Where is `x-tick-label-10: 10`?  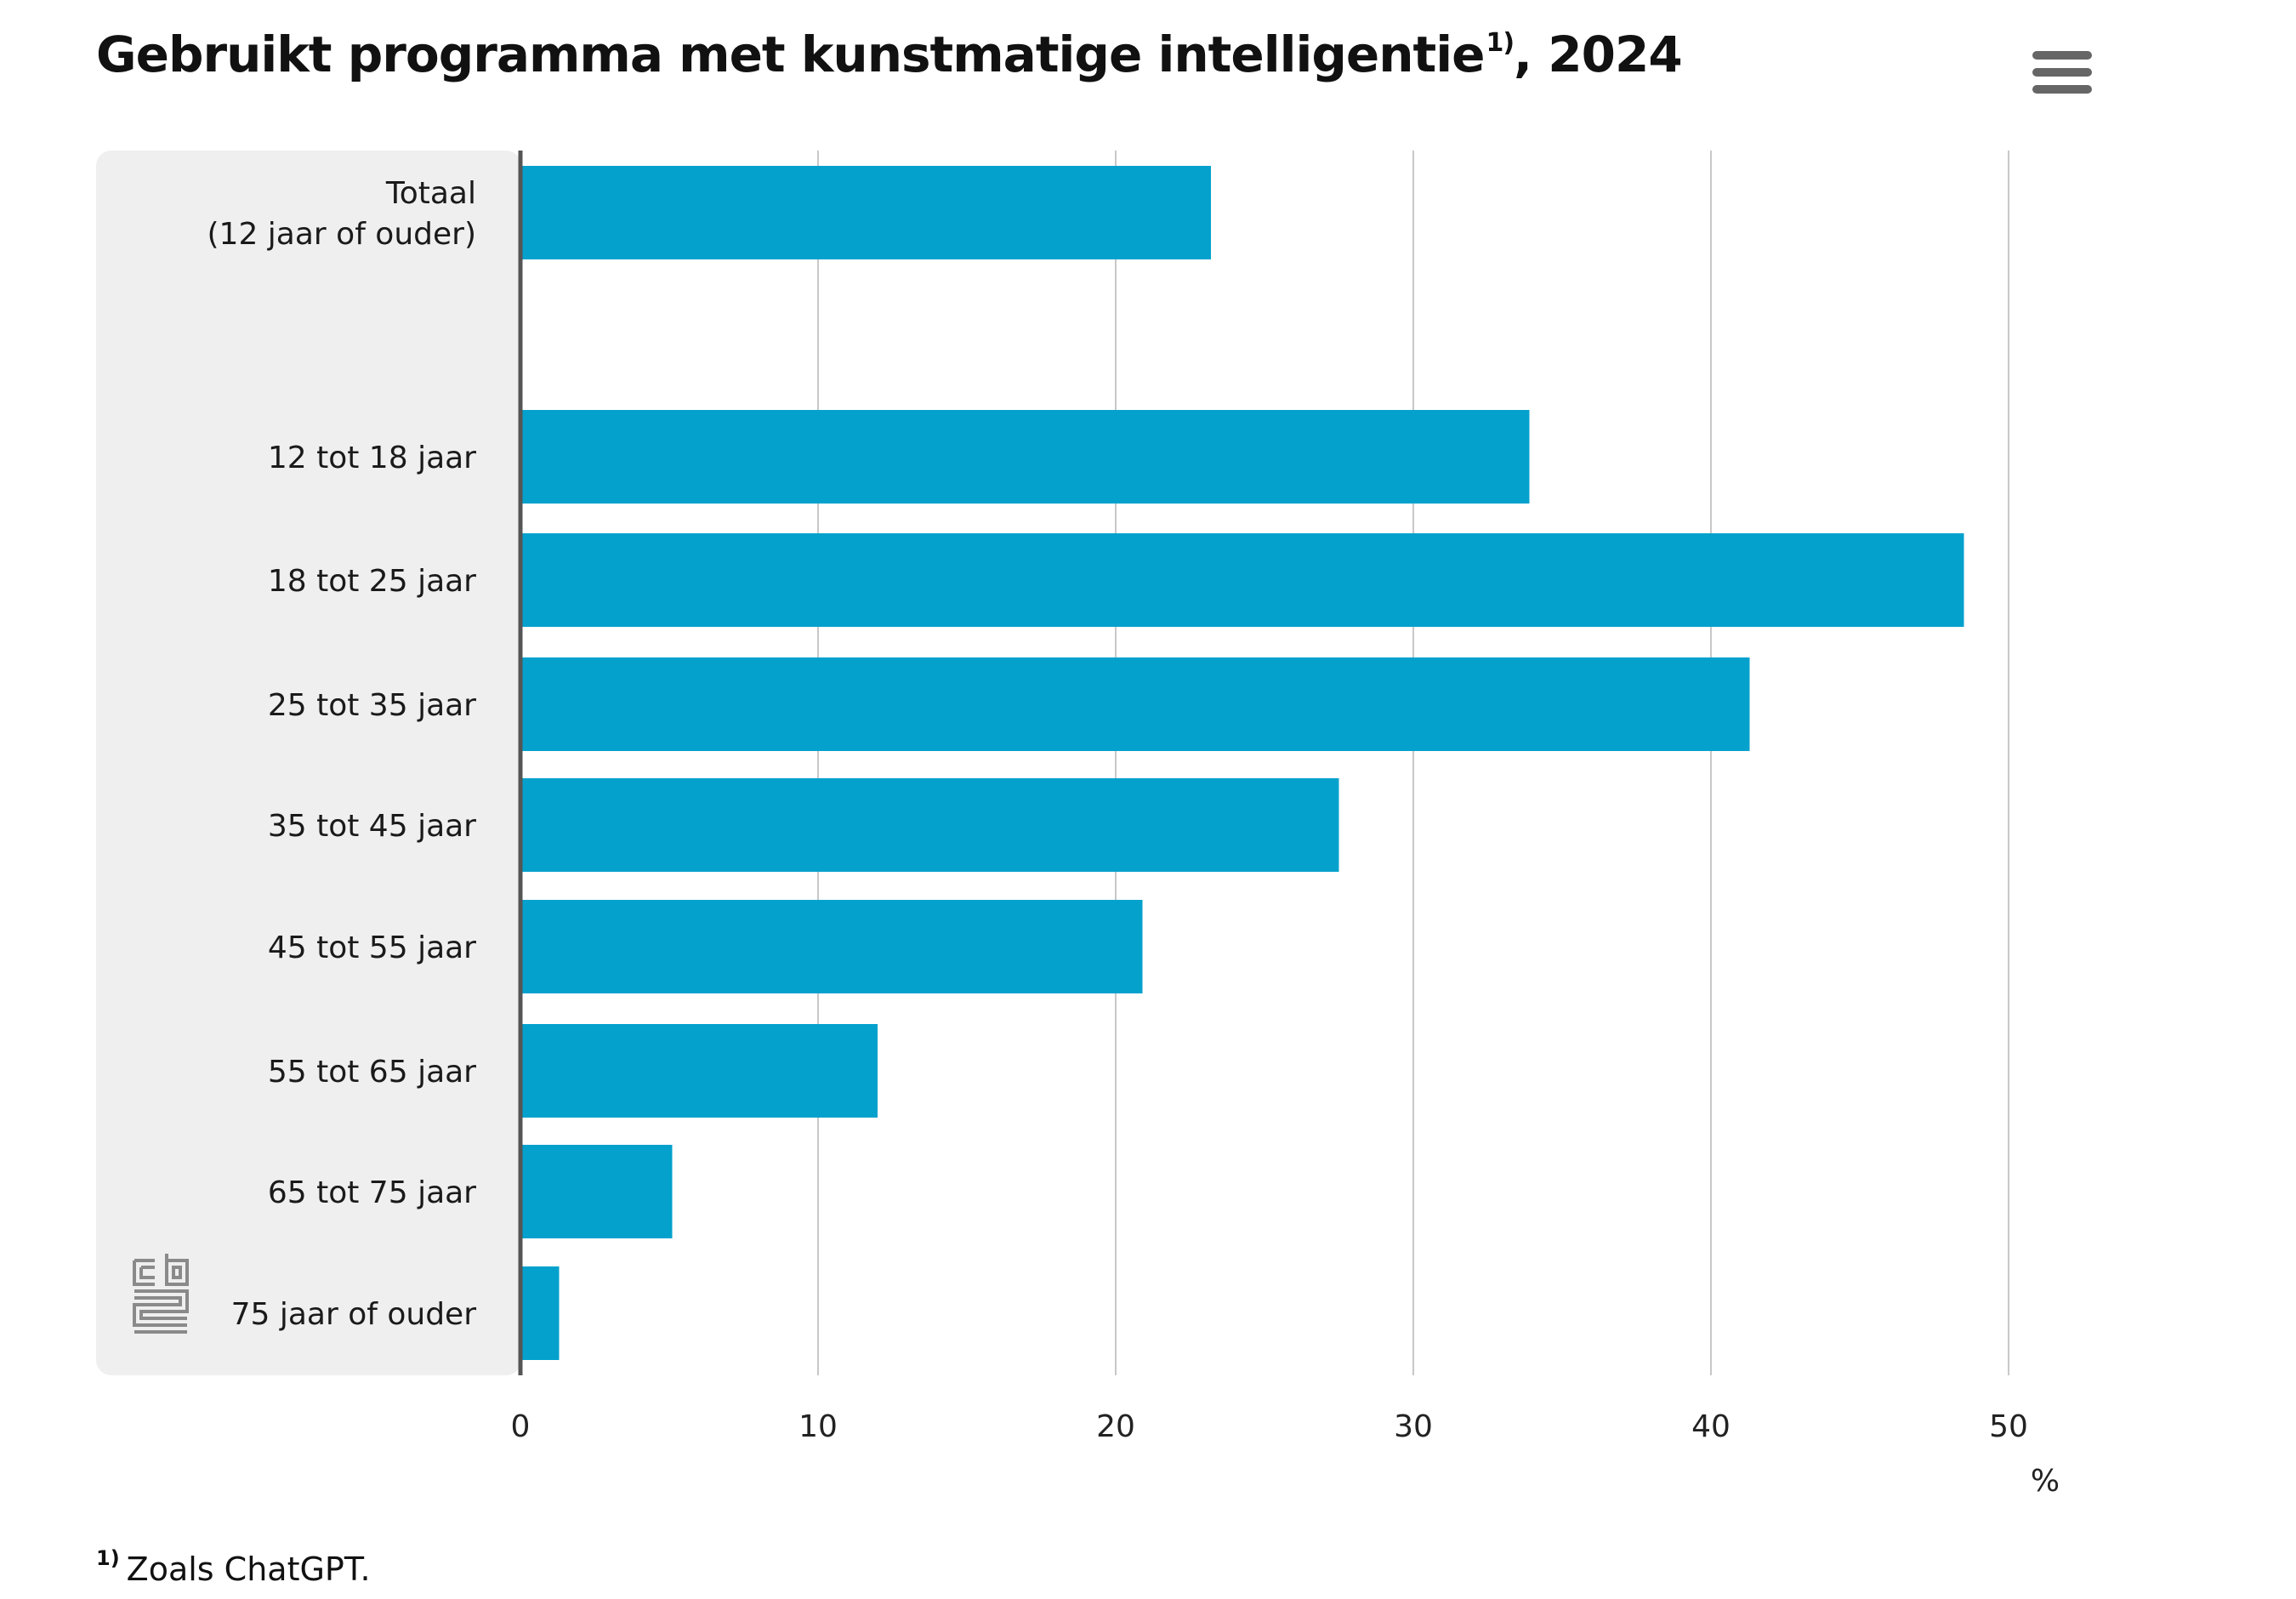
x-tick-label-10: 10 is located at coordinates (818, 1426).